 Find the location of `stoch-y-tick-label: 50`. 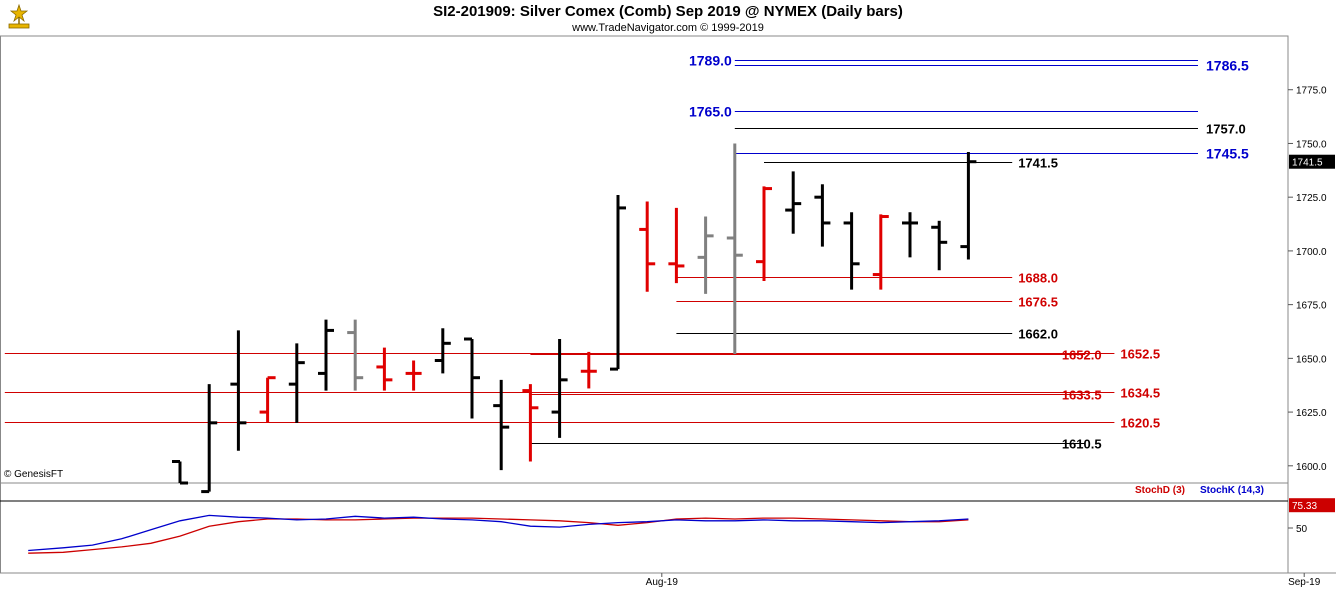

stoch-y-tick-label: 50 is located at coordinates (1302, 529).